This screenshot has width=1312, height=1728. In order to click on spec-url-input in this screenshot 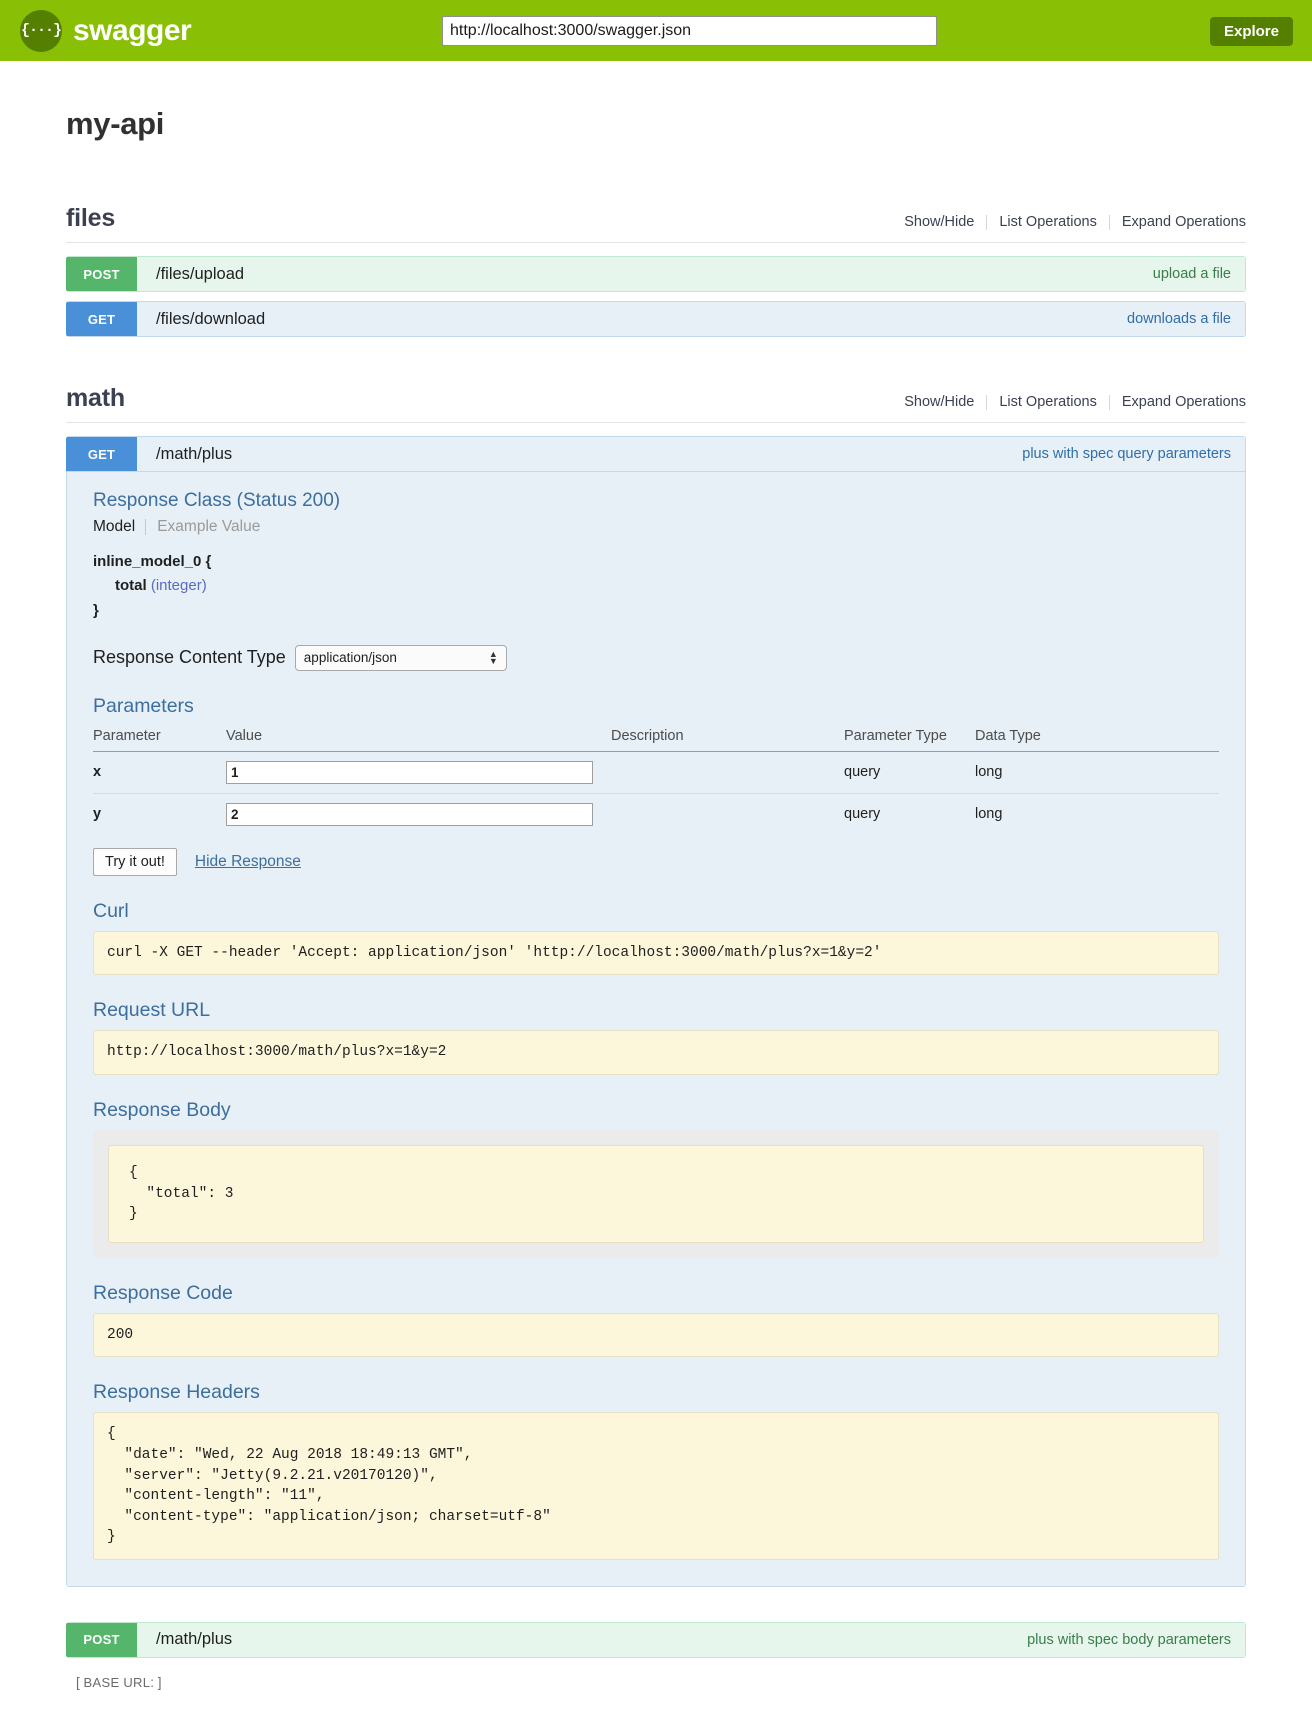, I will do `click(689, 31)`.